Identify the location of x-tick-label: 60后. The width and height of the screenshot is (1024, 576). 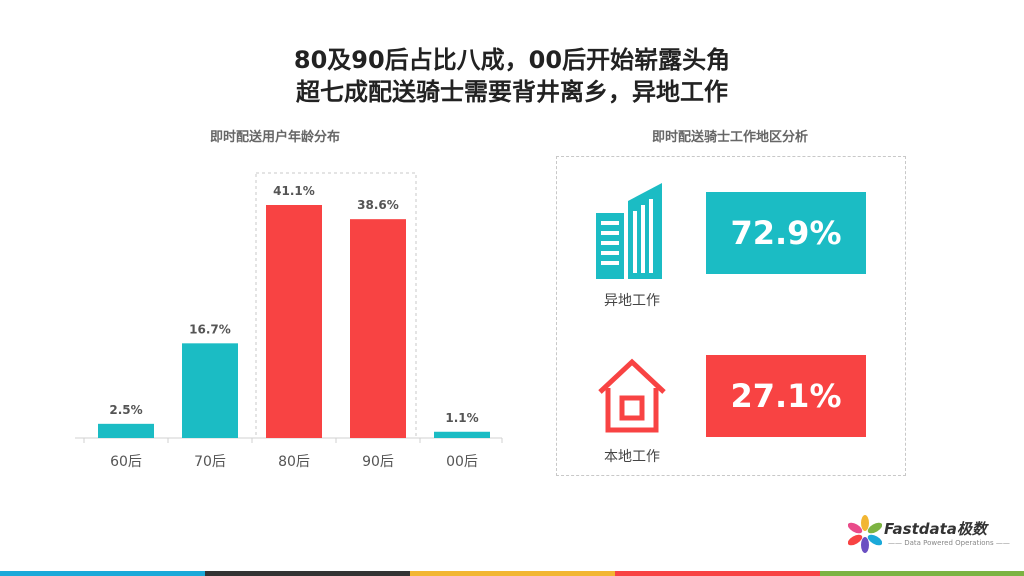
(126, 462).